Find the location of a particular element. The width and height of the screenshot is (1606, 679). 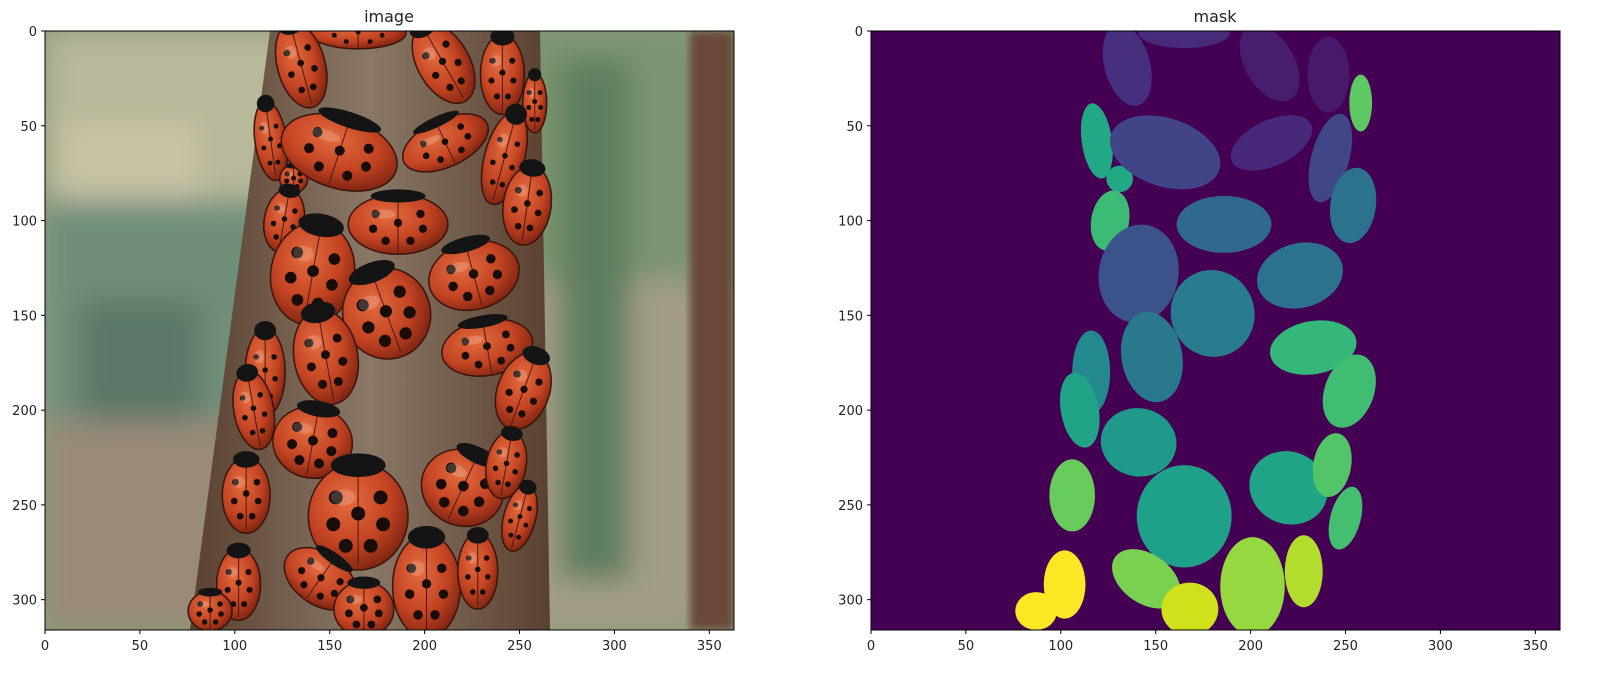

mask-title: mask is located at coordinates (1216, 16).